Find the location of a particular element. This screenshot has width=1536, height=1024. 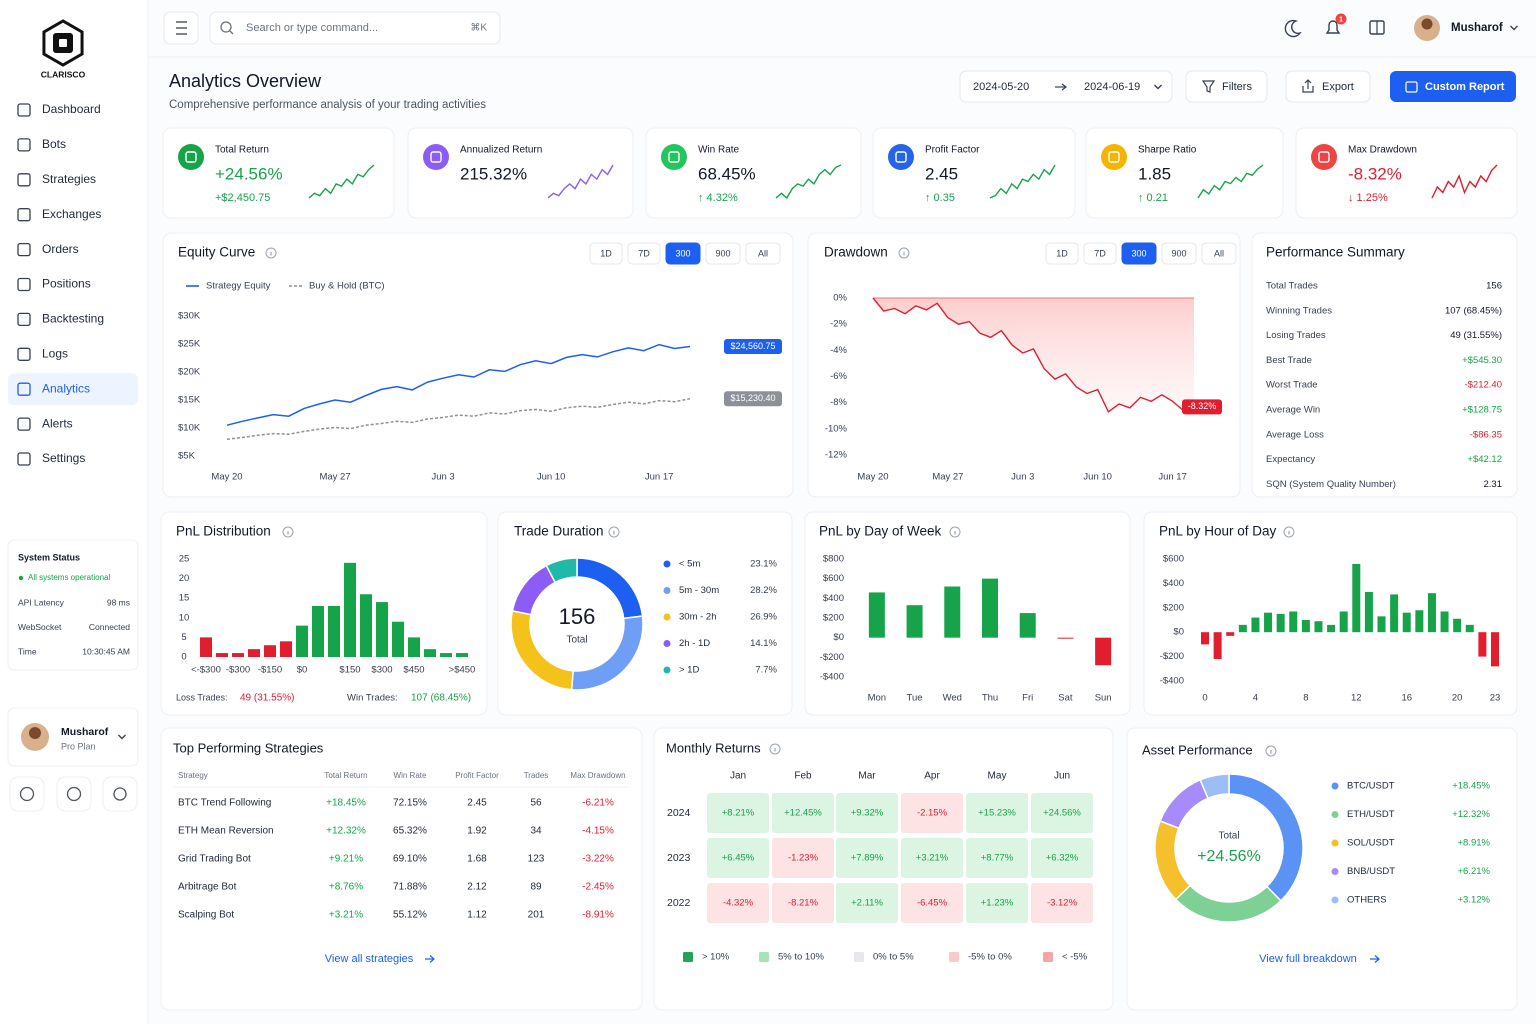

area-fill is located at coordinates (1033, 355).